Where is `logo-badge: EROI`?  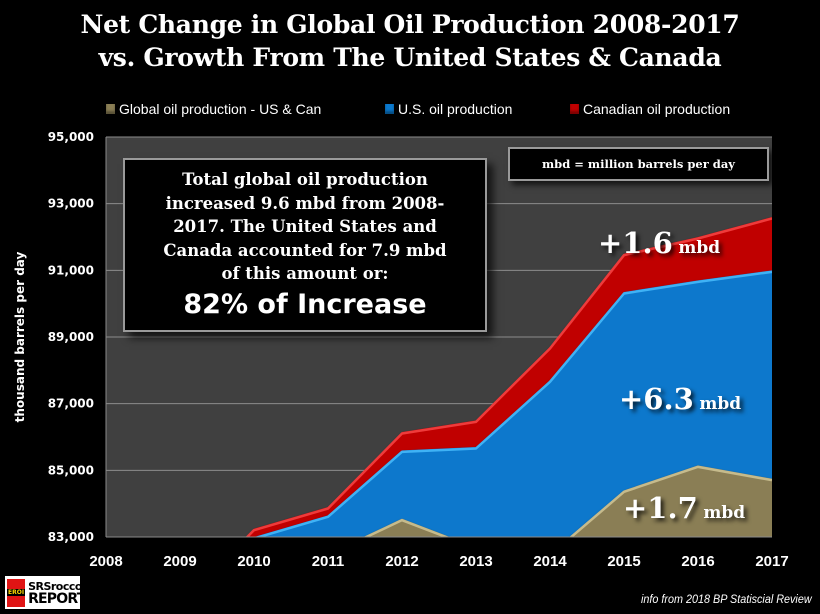 logo-badge: EROI is located at coordinates (16, 592).